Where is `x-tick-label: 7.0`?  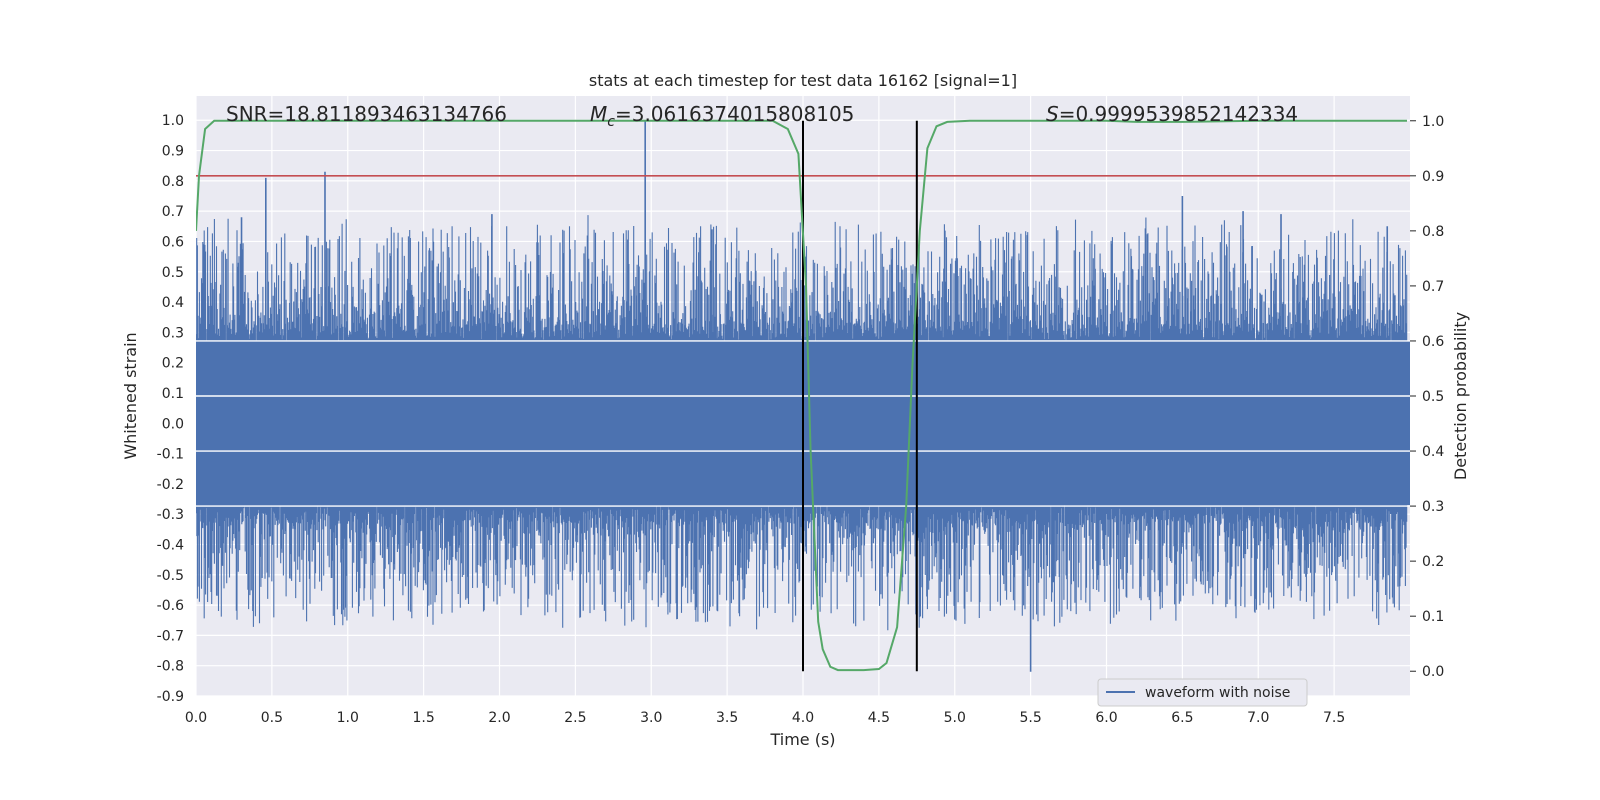 x-tick-label: 7.0 is located at coordinates (1258, 718).